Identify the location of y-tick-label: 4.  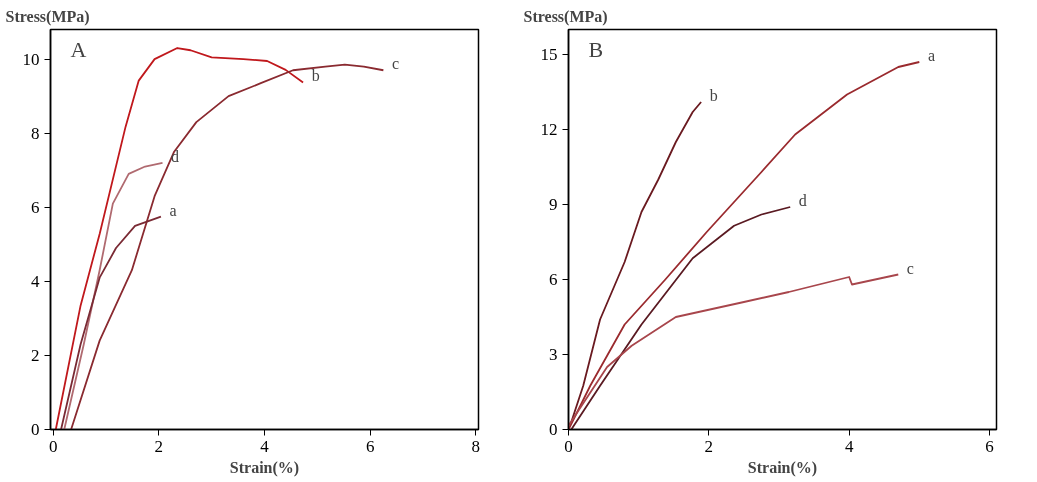
(35, 281).